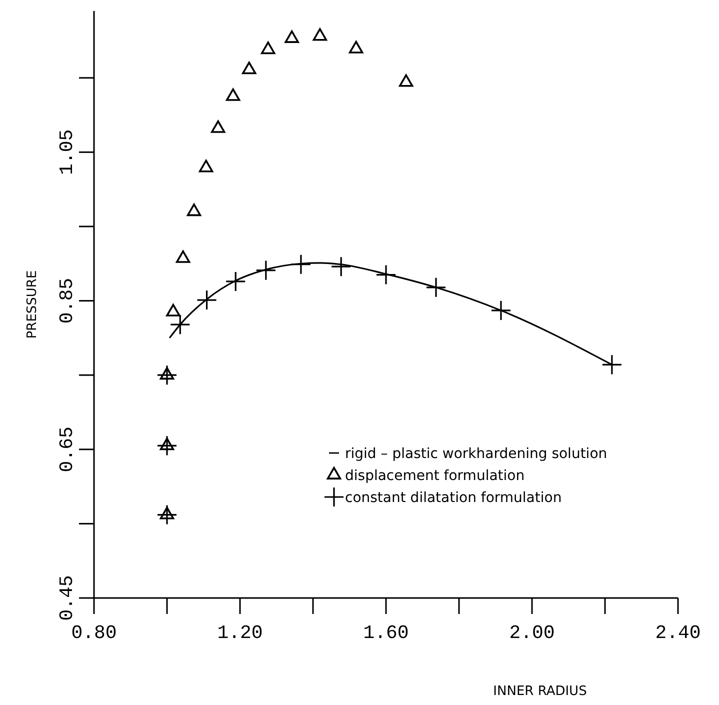 The width and height of the screenshot is (719, 705). What do you see at coordinates (453, 498) in the screenshot?
I see `legend-label: constant dilatation formulation` at bounding box center [453, 498].